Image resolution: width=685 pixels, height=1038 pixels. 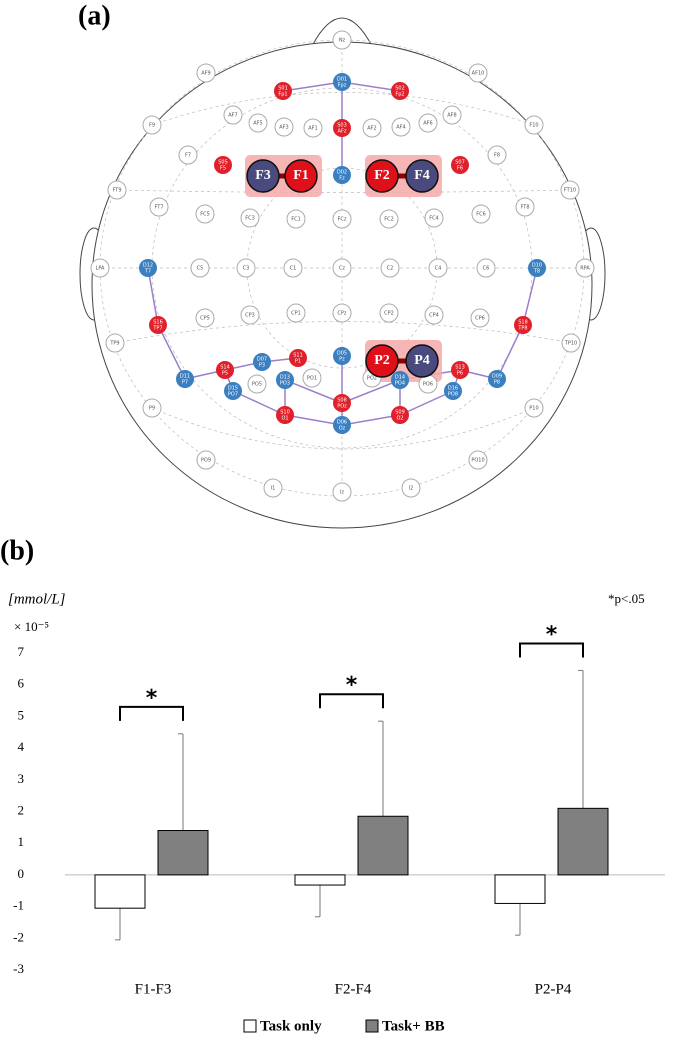 What do you see at coordinates (382, 175) in the screenshot?
I see `channel-label: F2` at bounding box center [382, 175].